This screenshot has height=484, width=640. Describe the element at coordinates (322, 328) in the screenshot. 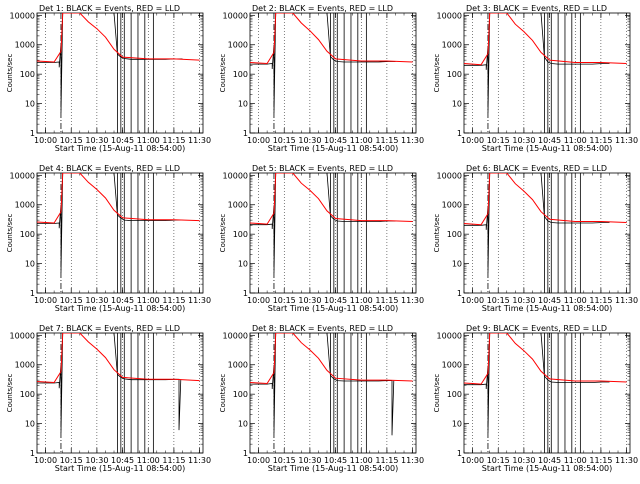

I see `chart-title: Det 8: BLACK = Events, RED = LLD` at that location.